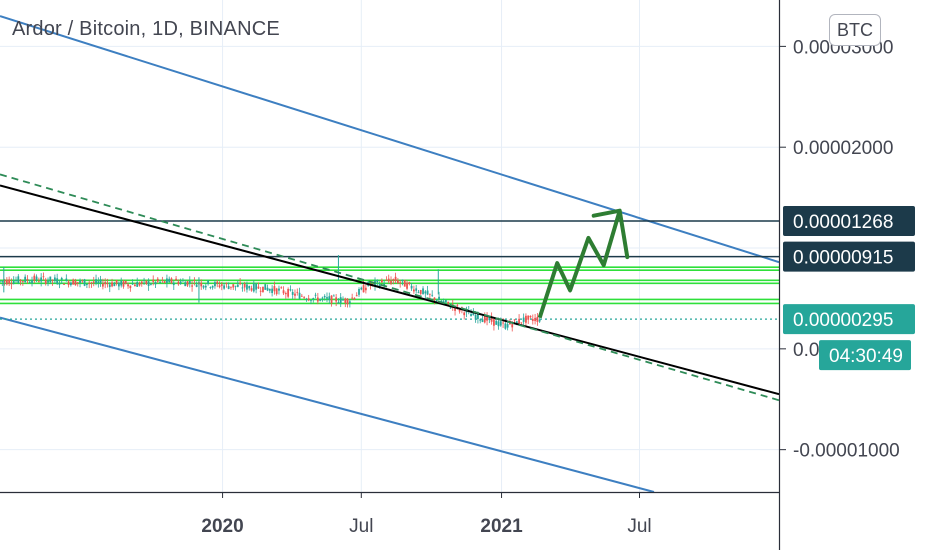  I want to click on price-level-badge-1-label: 0.00000915, so click(843, 258).